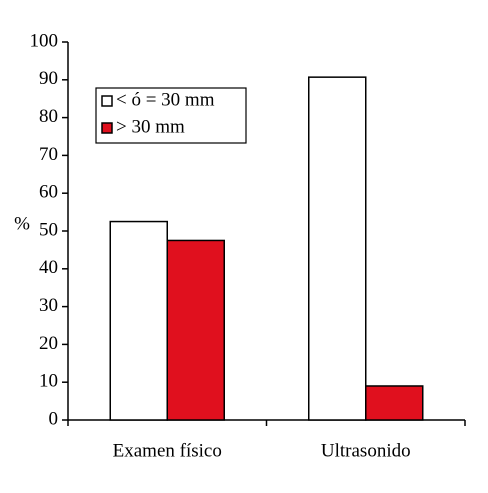 The width and height of the screenshot is (488, 493). What do you see at coordinates (150, 126) in the screenshot?
I see `legend-label: > 30 mm` at bounding box center [150, 126].